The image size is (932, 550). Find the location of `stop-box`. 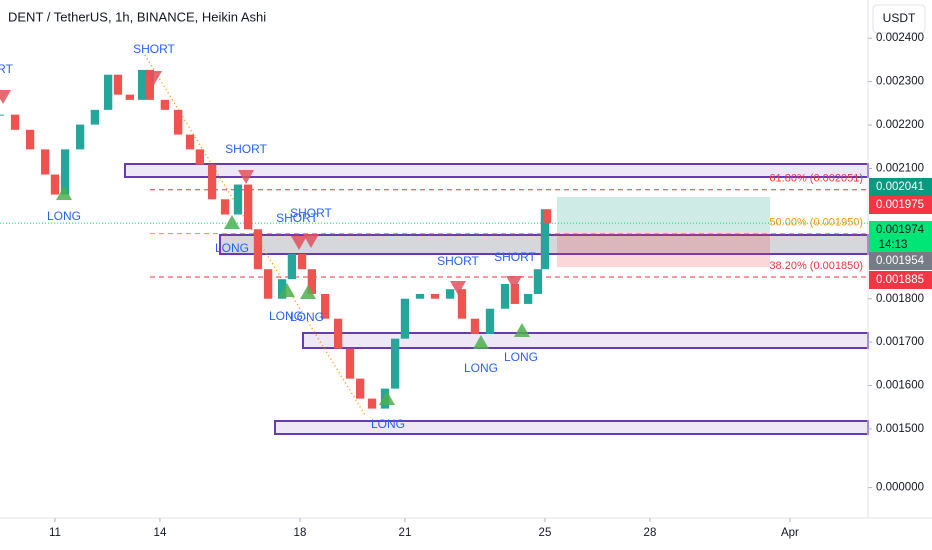

stop-box is located at coordinates (663, 249).